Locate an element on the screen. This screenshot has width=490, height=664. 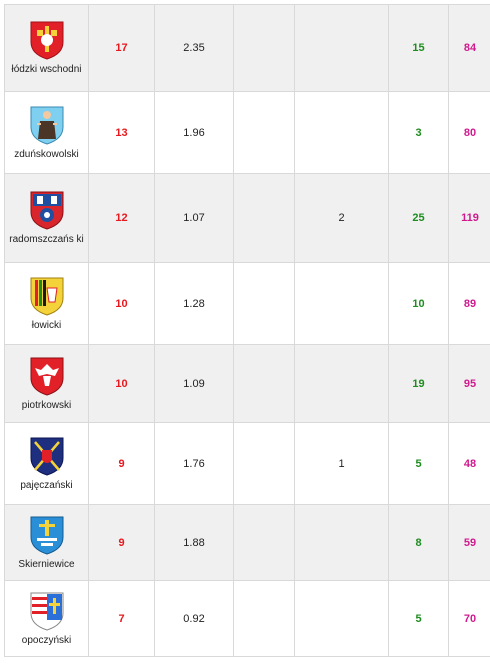
county-cell: pajęczański is located at coordinates (46, 463).